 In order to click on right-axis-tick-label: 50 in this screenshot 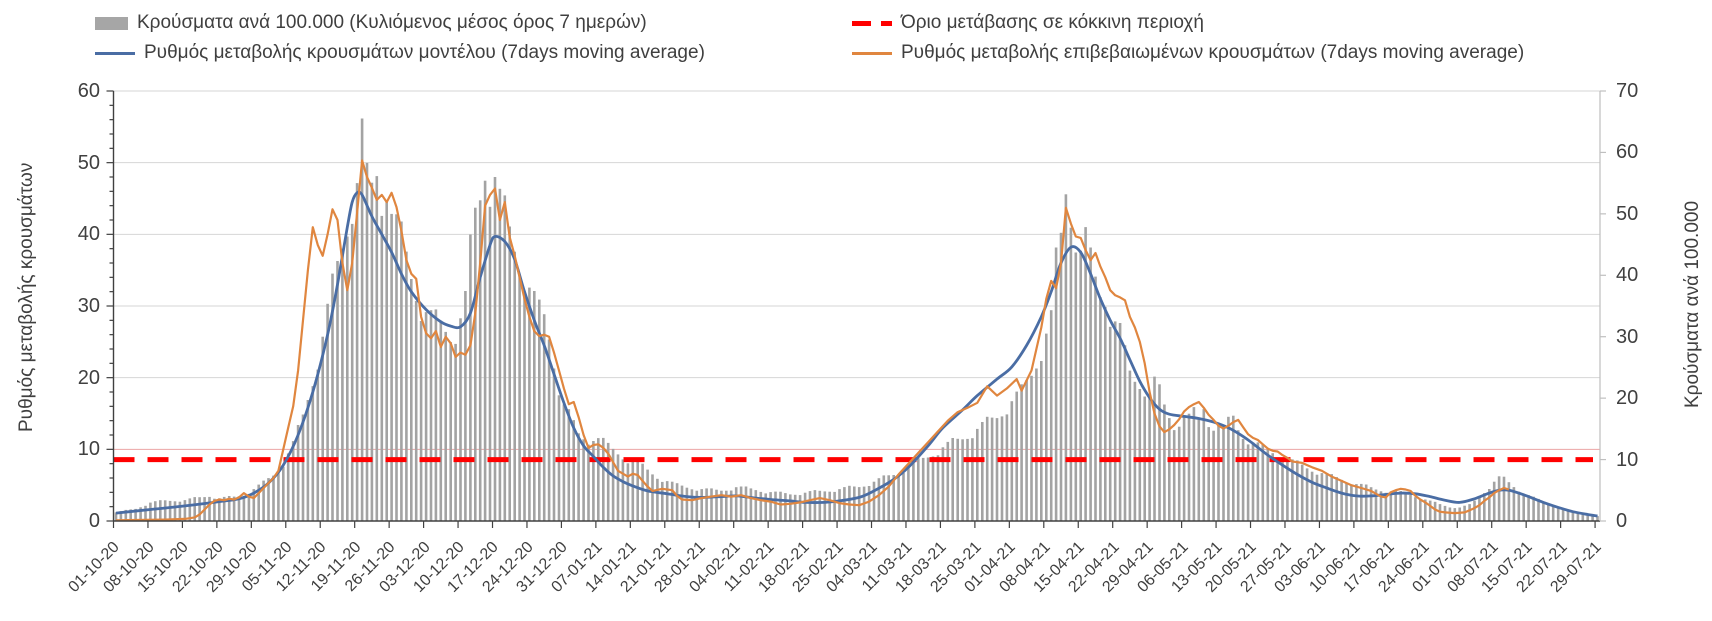, I will do `click(1627, 213)`.